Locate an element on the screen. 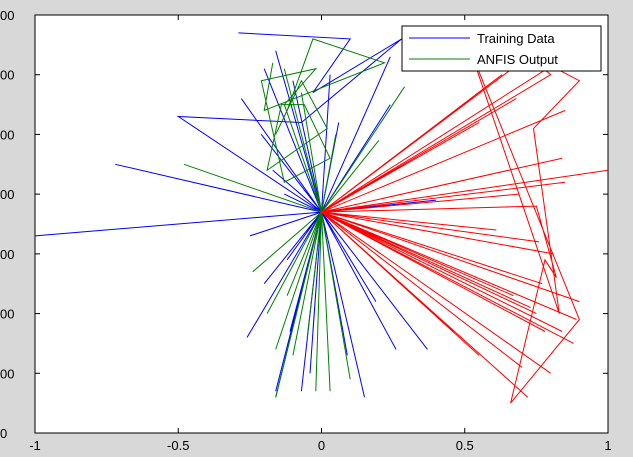  x-tick-label: -0.5 is located at coordinates (178, 445).